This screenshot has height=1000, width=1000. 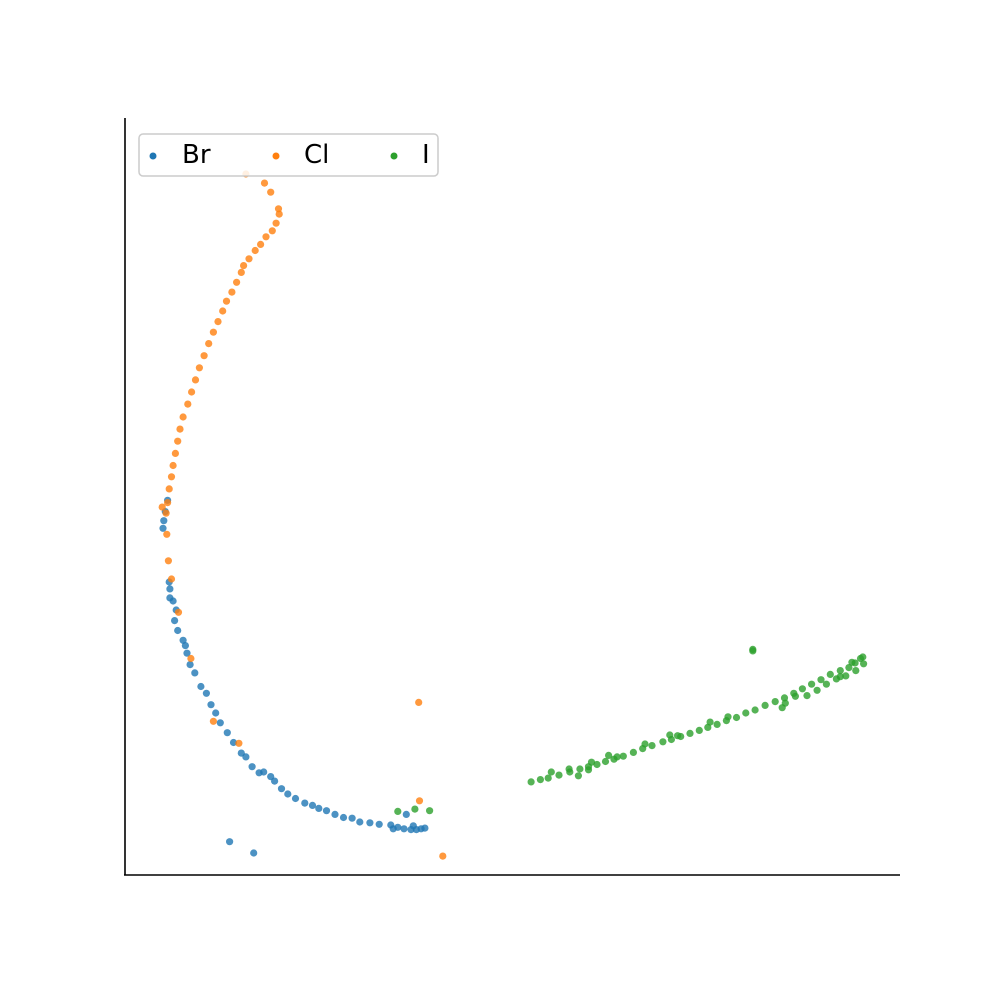 I want to click on legend-marker-br, so click(x=153, y=156).